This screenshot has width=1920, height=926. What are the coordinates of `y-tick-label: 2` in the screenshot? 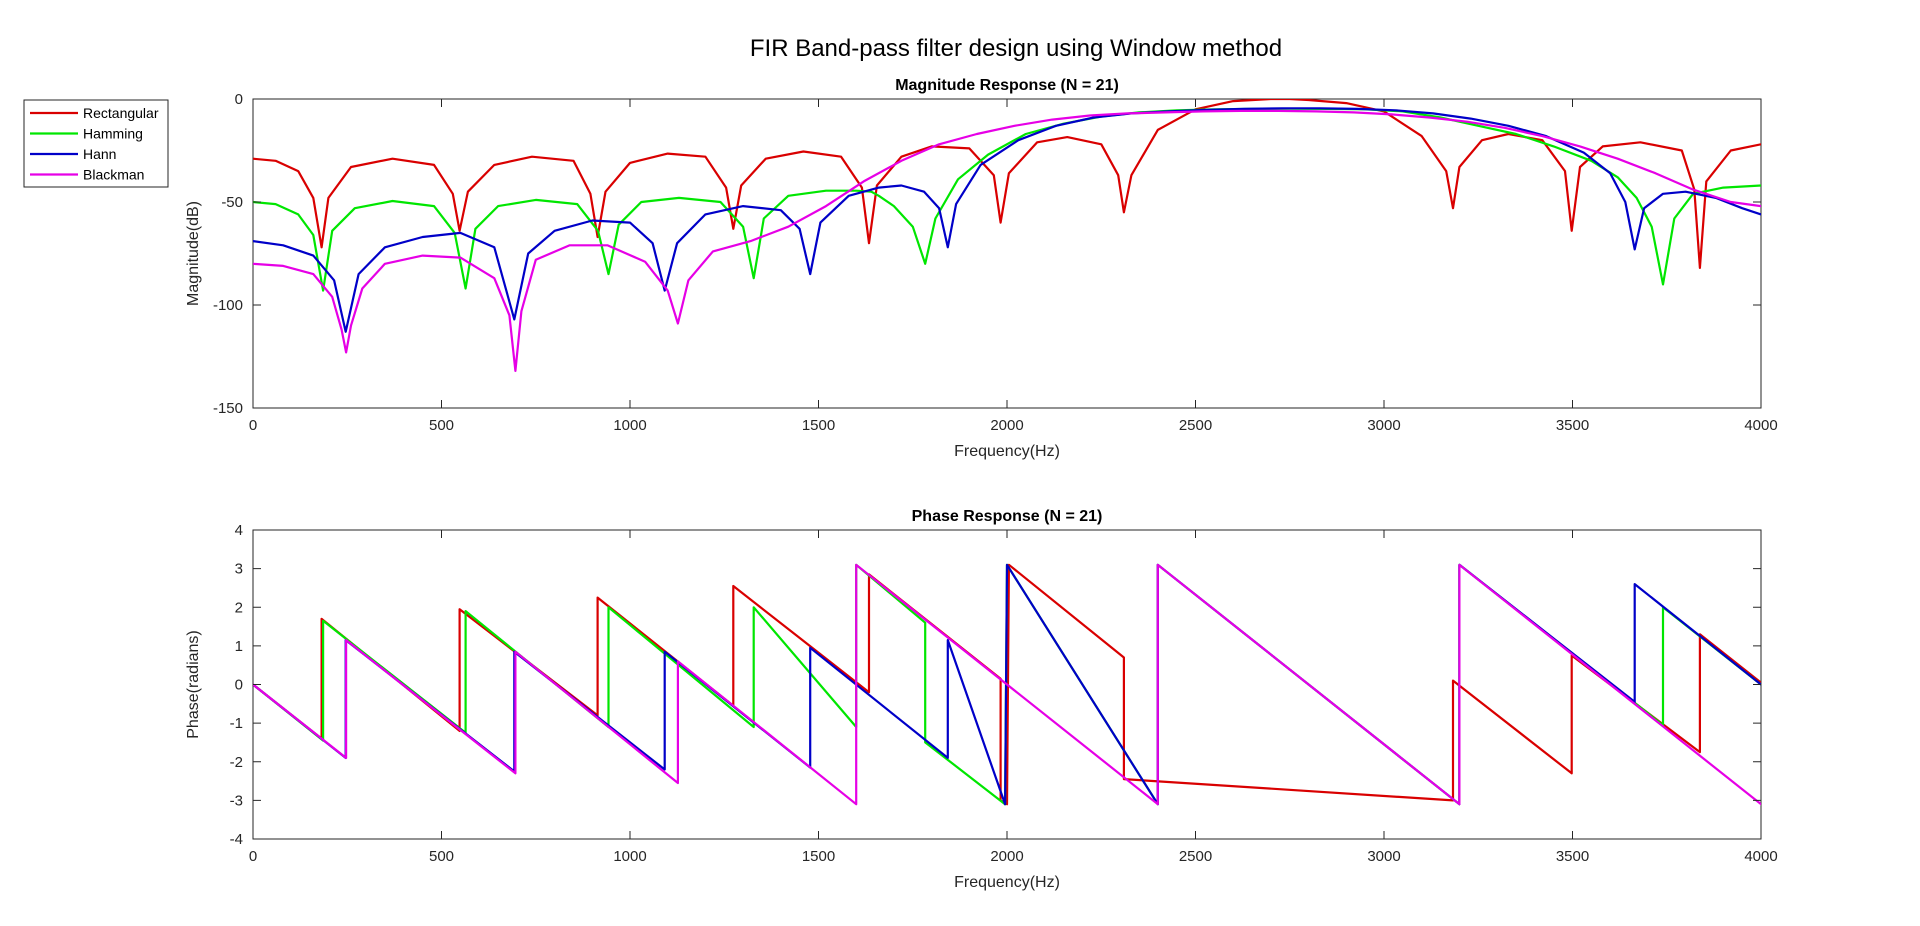 It's located at (239, 607).